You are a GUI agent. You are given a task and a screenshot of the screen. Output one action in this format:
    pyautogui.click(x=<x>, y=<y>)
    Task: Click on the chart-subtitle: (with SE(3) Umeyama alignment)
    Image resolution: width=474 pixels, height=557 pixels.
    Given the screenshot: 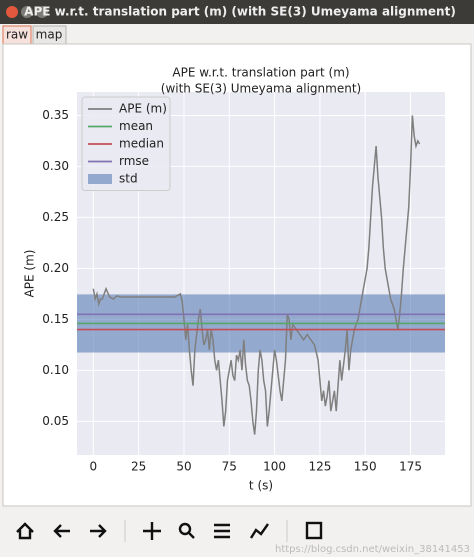 What is the action you would take?
    pyautogui.click(x=261, y=89)
    